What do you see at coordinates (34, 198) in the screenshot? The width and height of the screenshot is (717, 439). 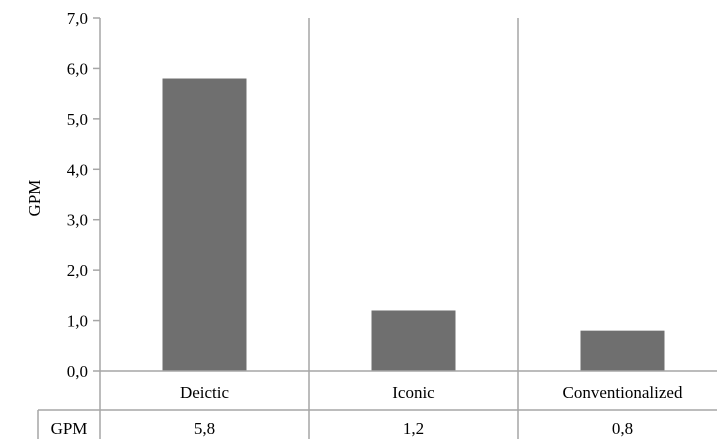 I see `y-axis-label: GPM` at bounding box center [34, 198].